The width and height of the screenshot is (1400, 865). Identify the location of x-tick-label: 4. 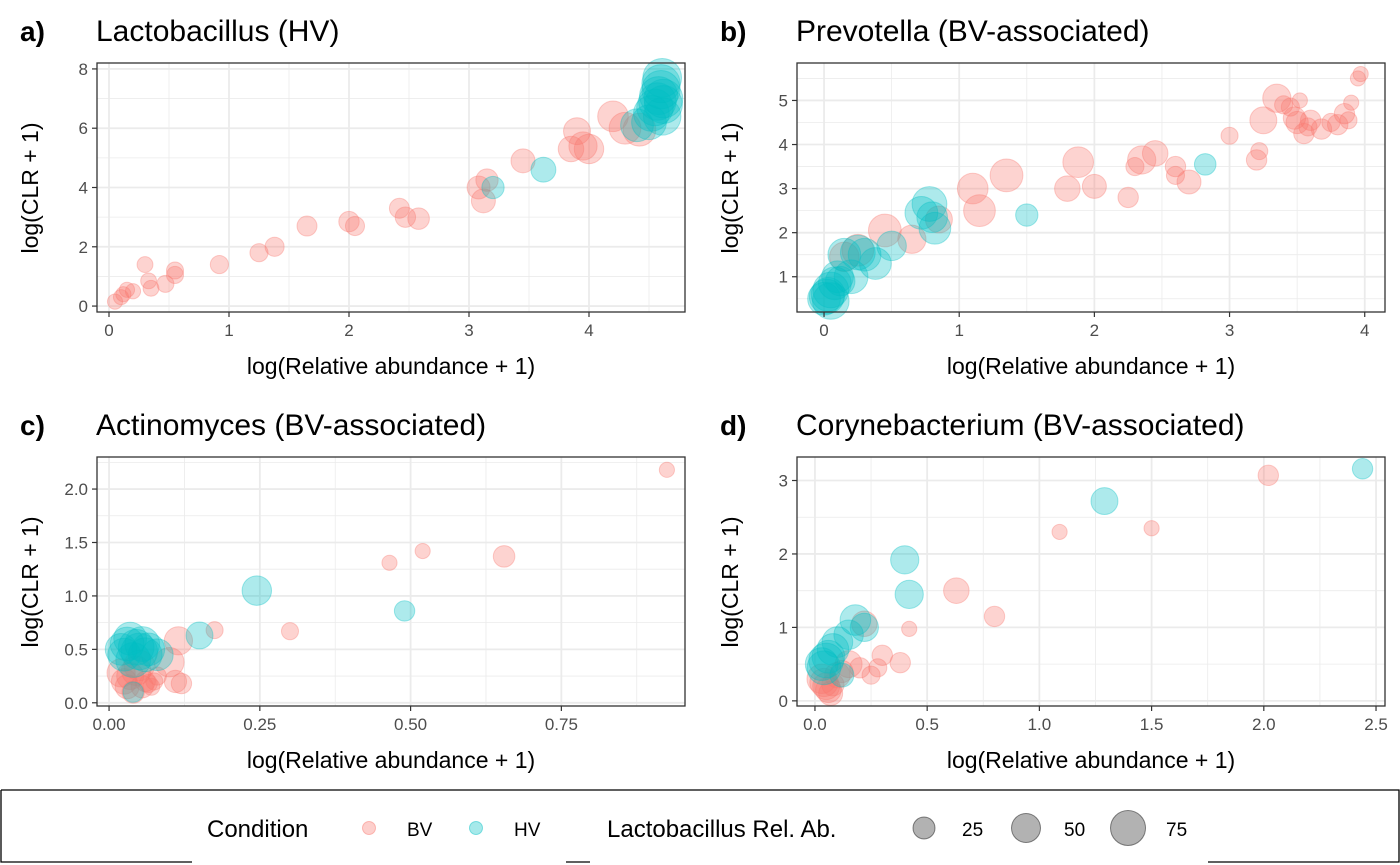
(588, 330).